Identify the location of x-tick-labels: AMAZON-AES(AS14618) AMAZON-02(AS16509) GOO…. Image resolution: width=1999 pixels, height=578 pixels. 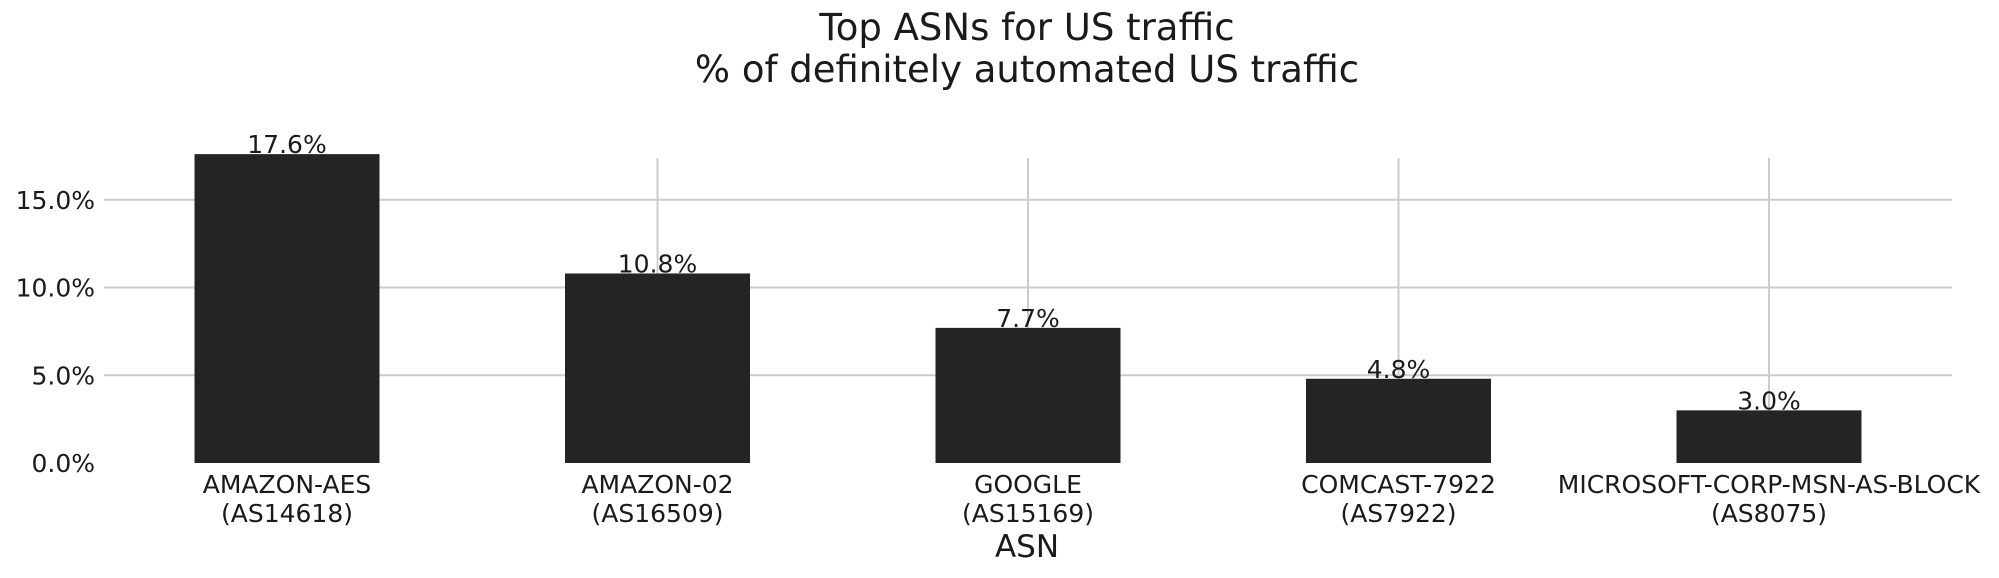
(1092, 499).